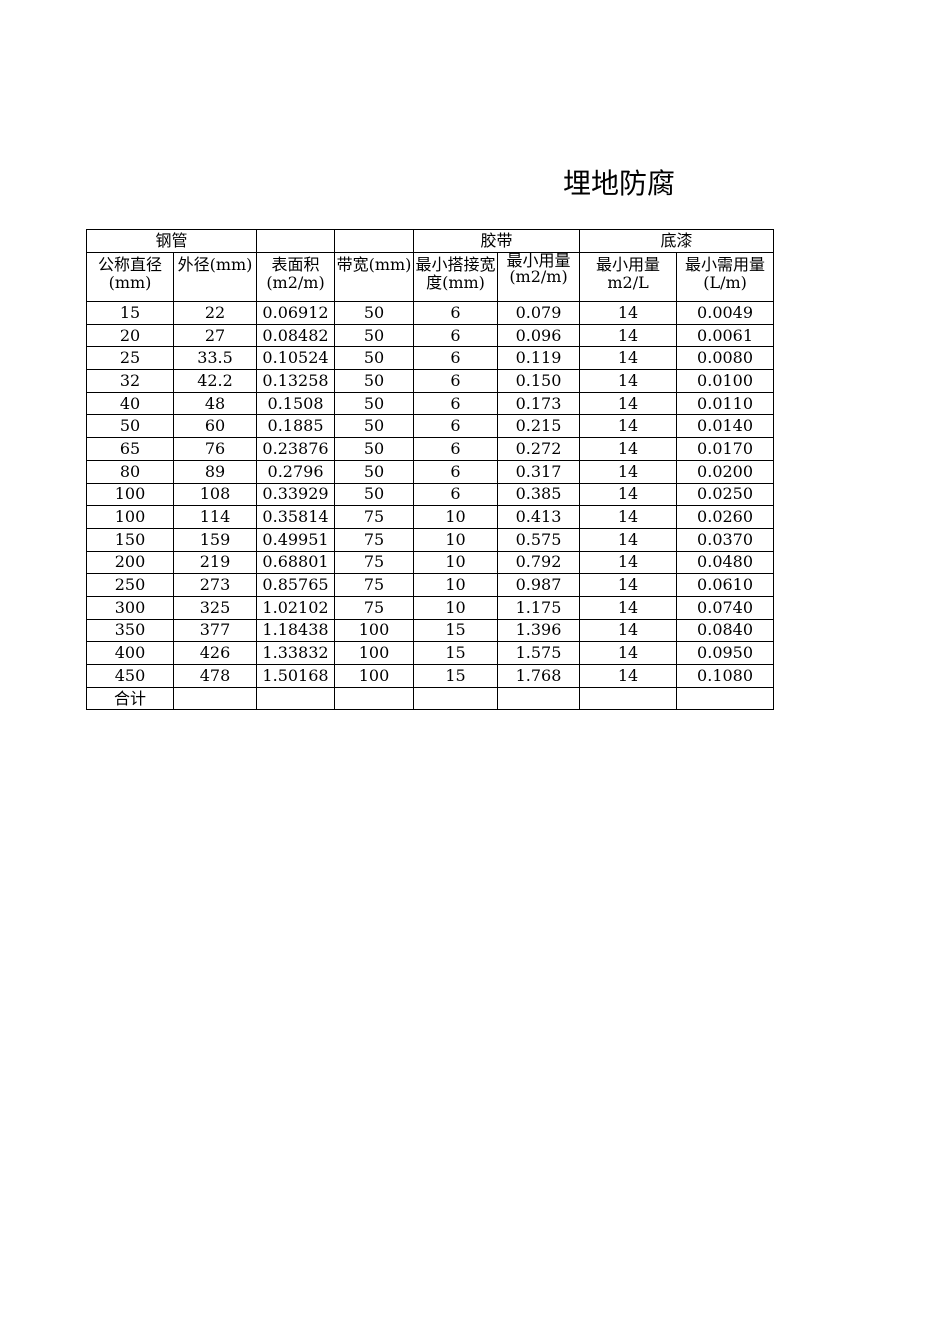  Describe the element at coordinates (296, 449) in the screenshot. I see `table-cell: 0.23876` at that location.